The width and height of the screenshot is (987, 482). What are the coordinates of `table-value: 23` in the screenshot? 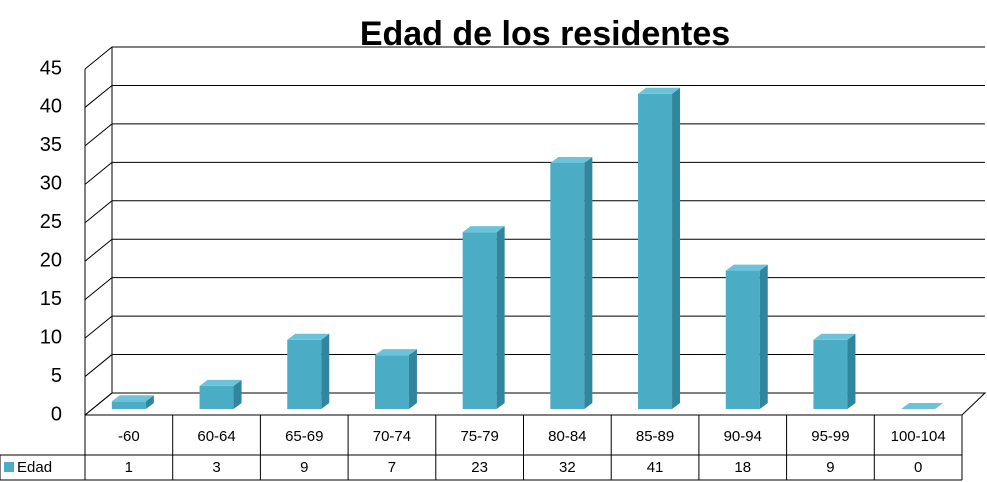 It's located at (479, 467).